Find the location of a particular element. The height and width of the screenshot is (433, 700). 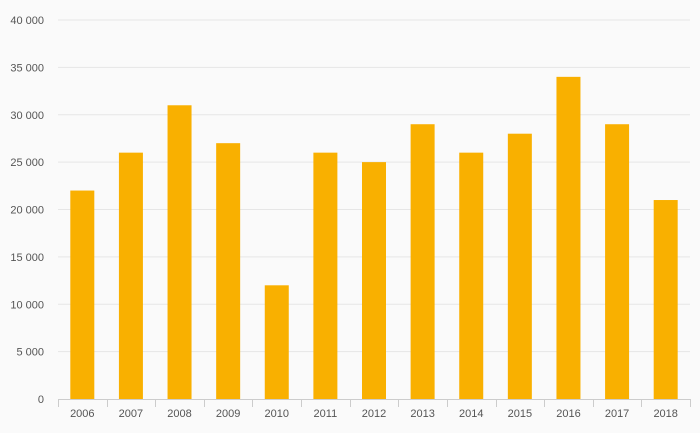

bar-2008 is located at coordinates (179, 252).